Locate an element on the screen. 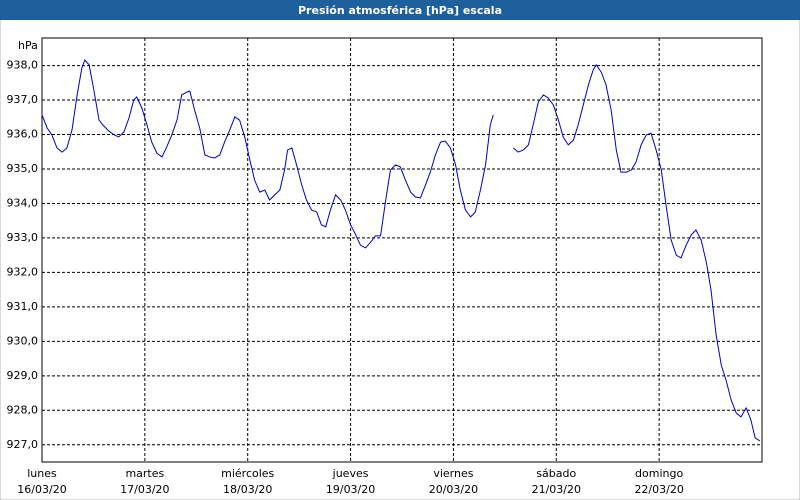 This screenshot has height=500, width=800. x-tick-label: jueves is located at coordinates (350, 473).